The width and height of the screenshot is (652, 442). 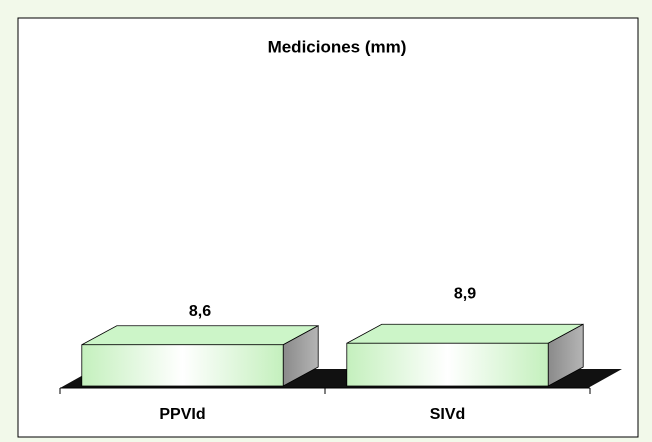 What do you see at coordinates (465, 293) in the screenshot?
I see `data-label: 8,9` at bounding box center [465, 293].